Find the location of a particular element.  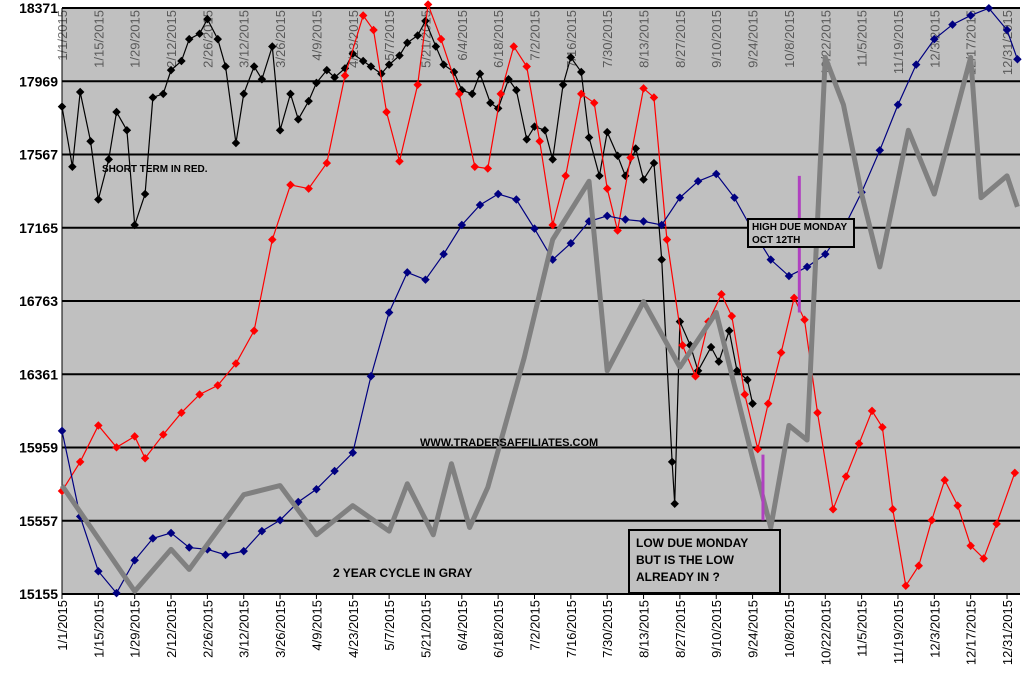

x-tick-label: 8/13/2015 is located at coordinates (644, 629).